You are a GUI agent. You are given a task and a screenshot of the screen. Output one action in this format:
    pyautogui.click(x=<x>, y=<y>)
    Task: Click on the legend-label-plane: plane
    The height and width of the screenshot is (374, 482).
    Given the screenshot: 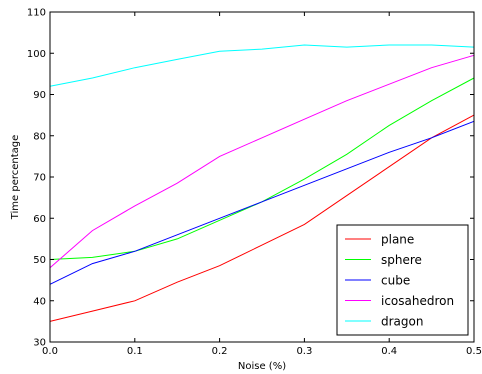 What is the action you would take?
    pyautogui.click(x=397, y=240)
    